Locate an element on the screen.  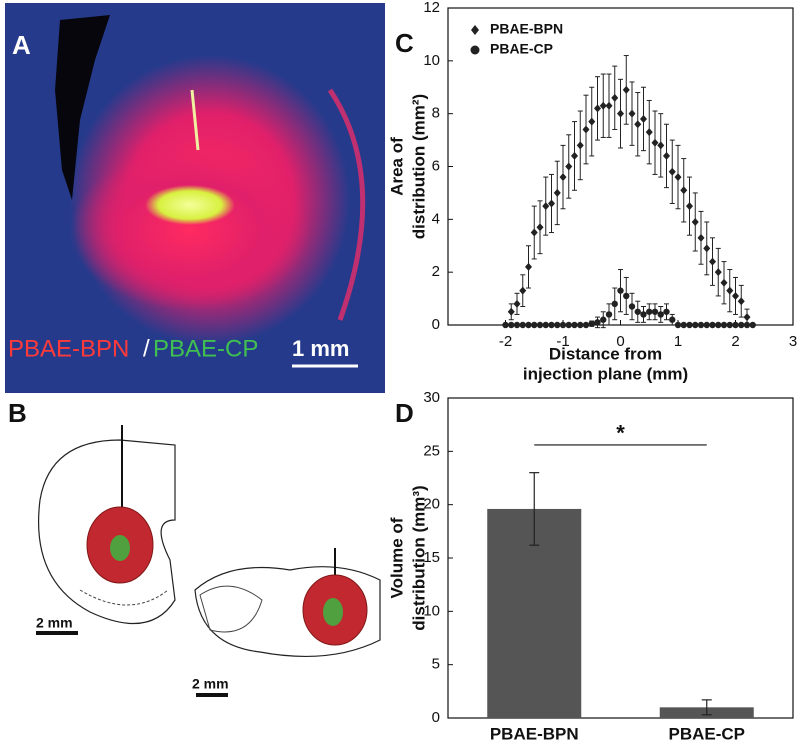
red-edge is located at coordinates (346, 204).